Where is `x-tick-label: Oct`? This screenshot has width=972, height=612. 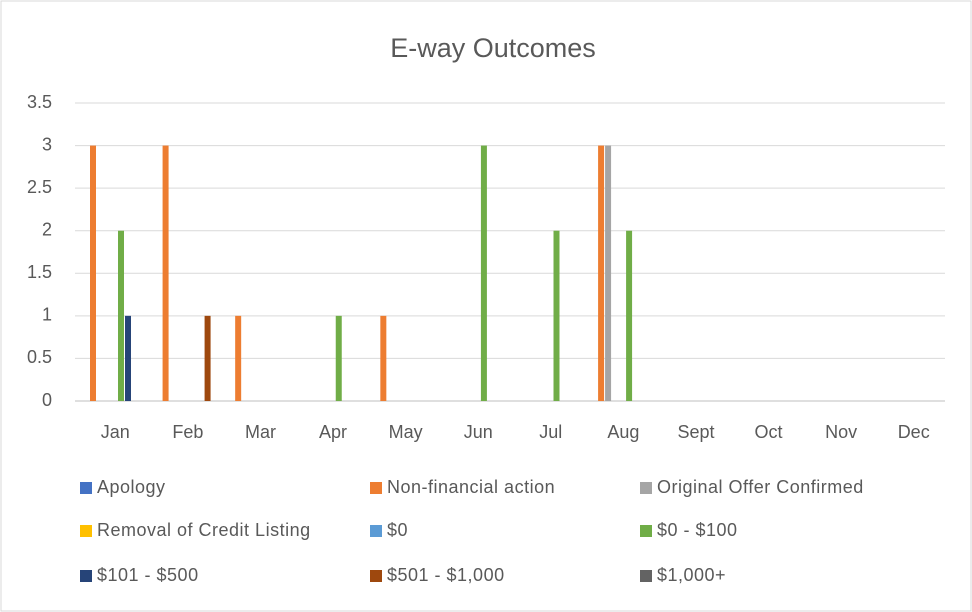
x-tick-label: Oct is located at coordinates (769, 432).